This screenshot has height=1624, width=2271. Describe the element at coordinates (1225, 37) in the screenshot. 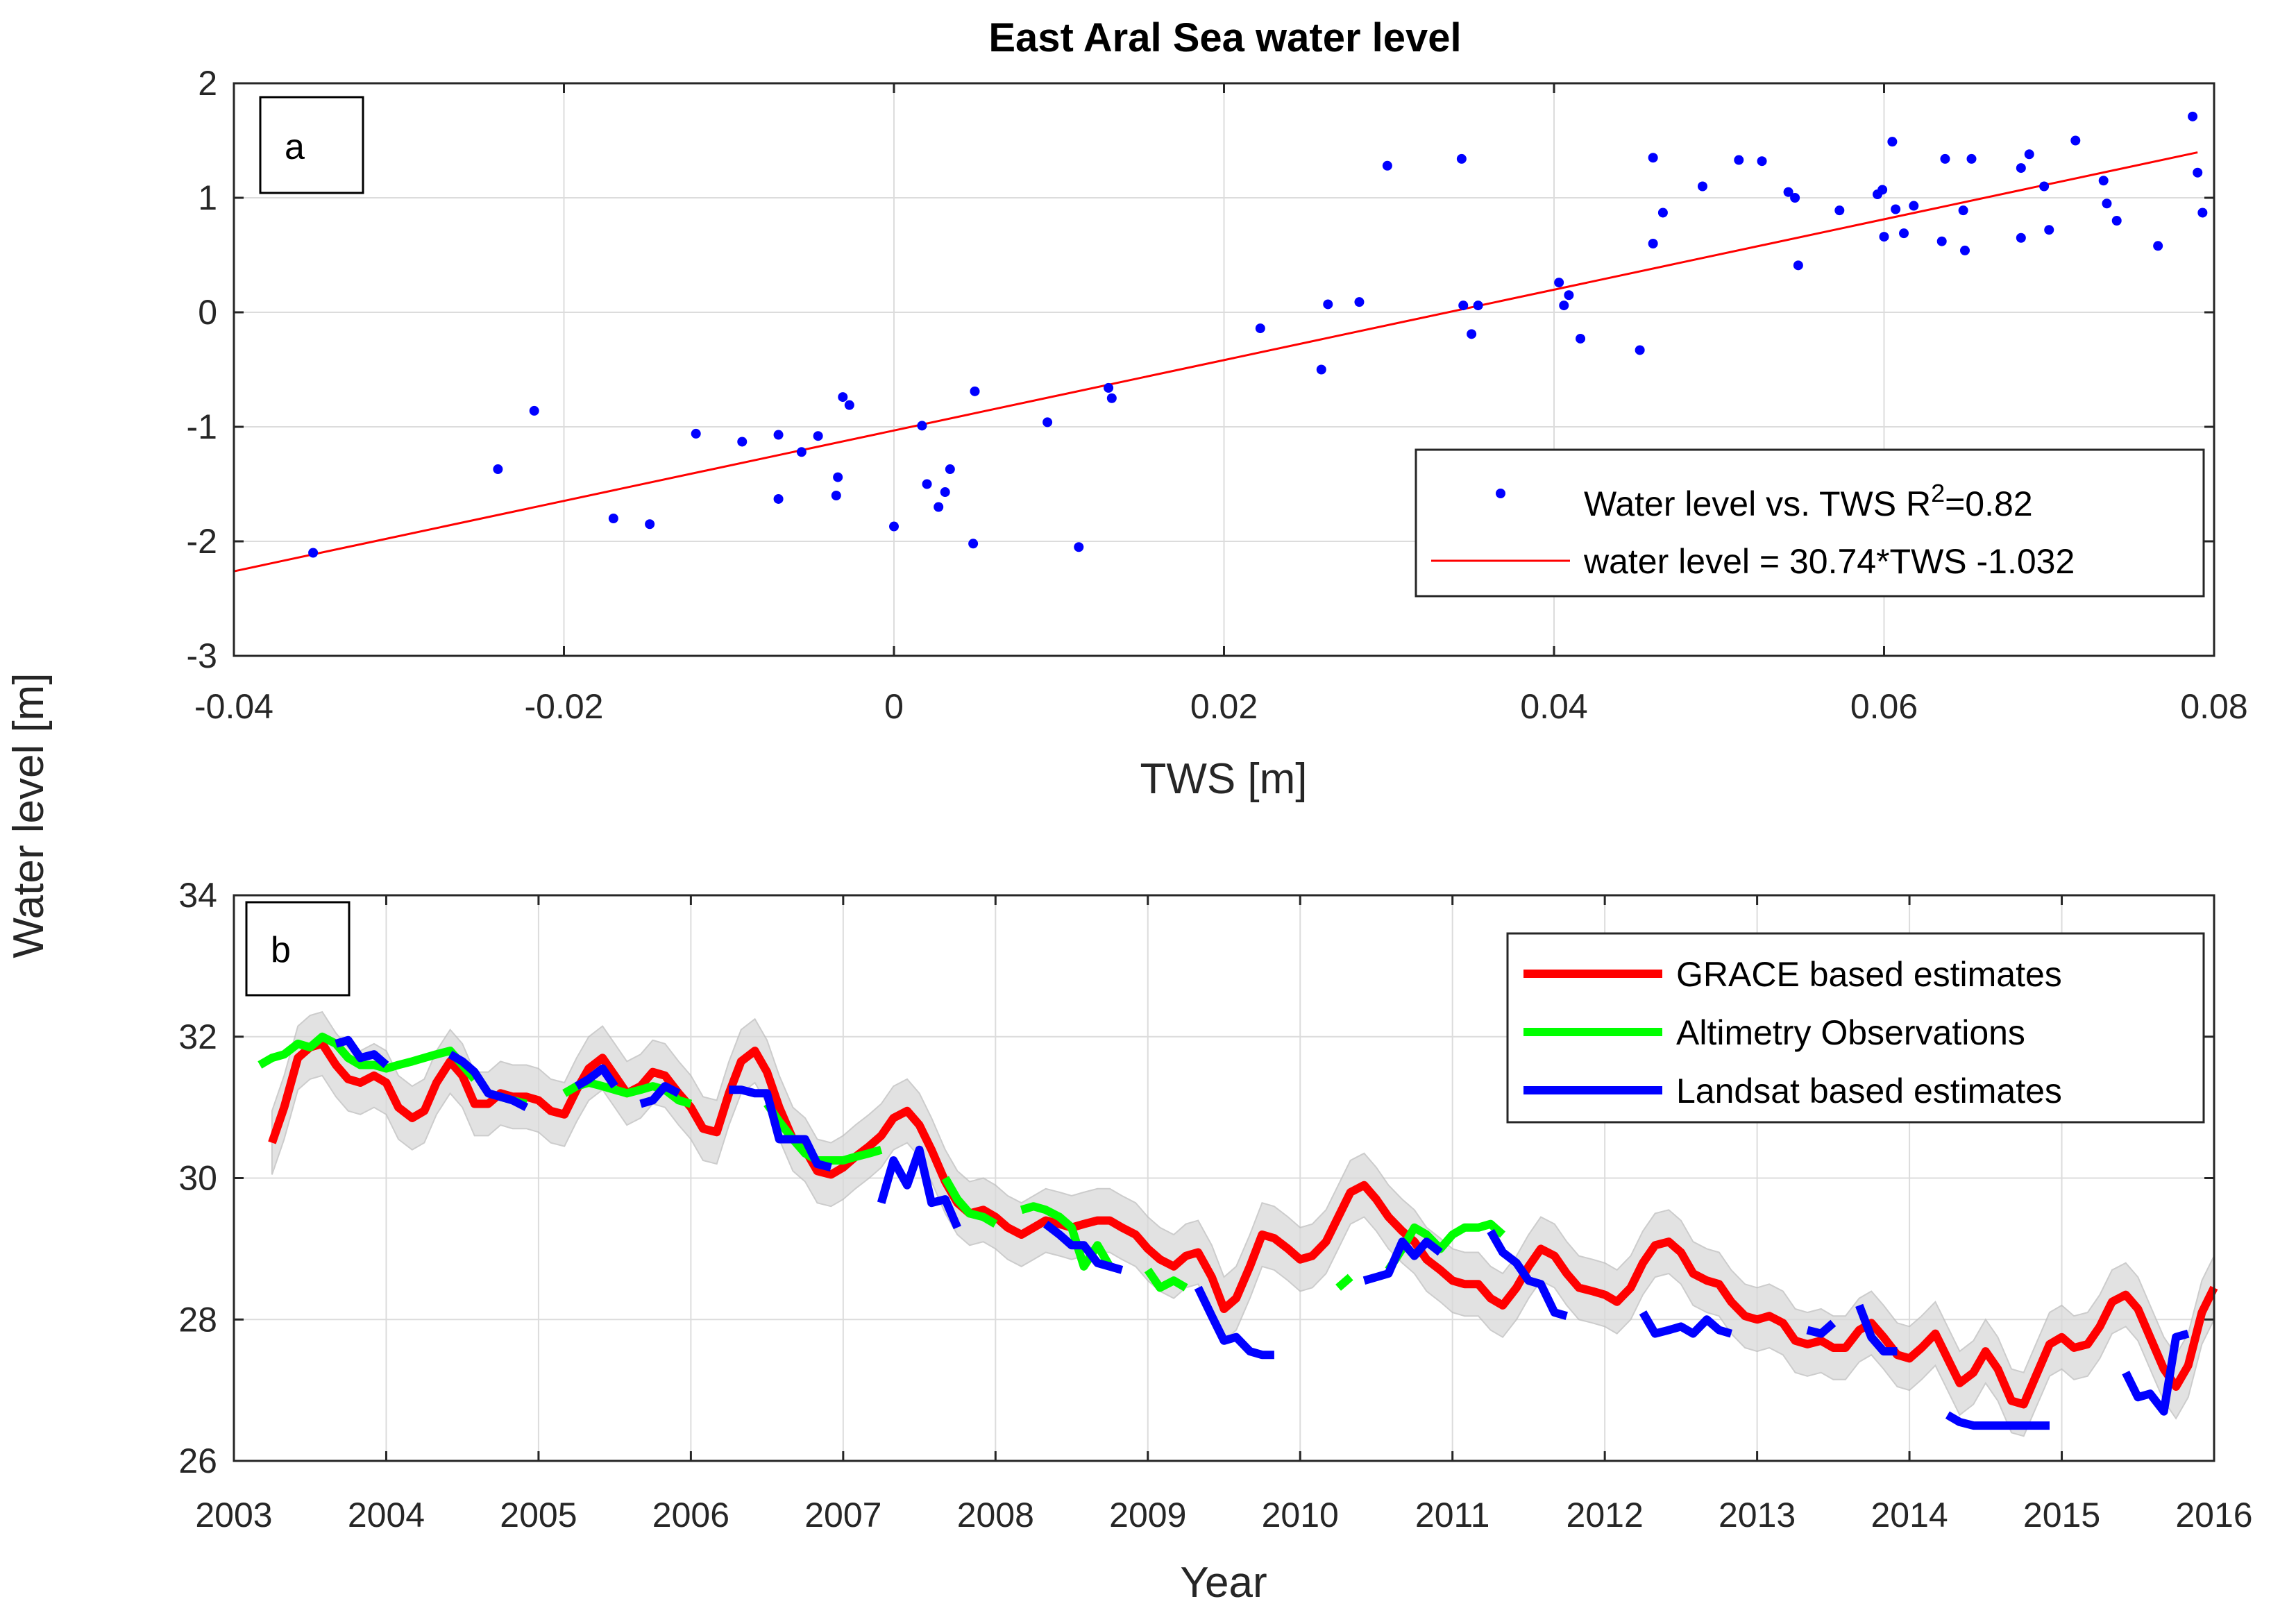

I see `figure-title: East Aral Sea water level` at that location.